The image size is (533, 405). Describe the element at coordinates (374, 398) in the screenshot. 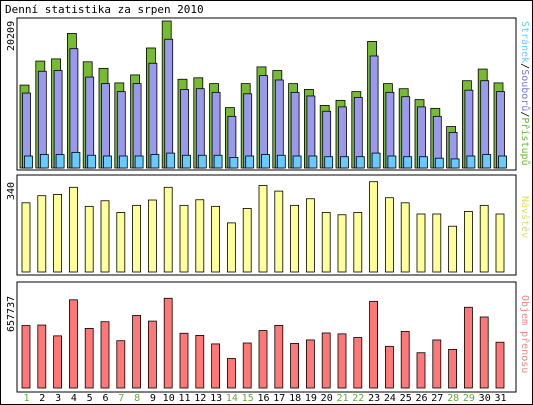

I see `tick-label-day-23: 23` at that location.